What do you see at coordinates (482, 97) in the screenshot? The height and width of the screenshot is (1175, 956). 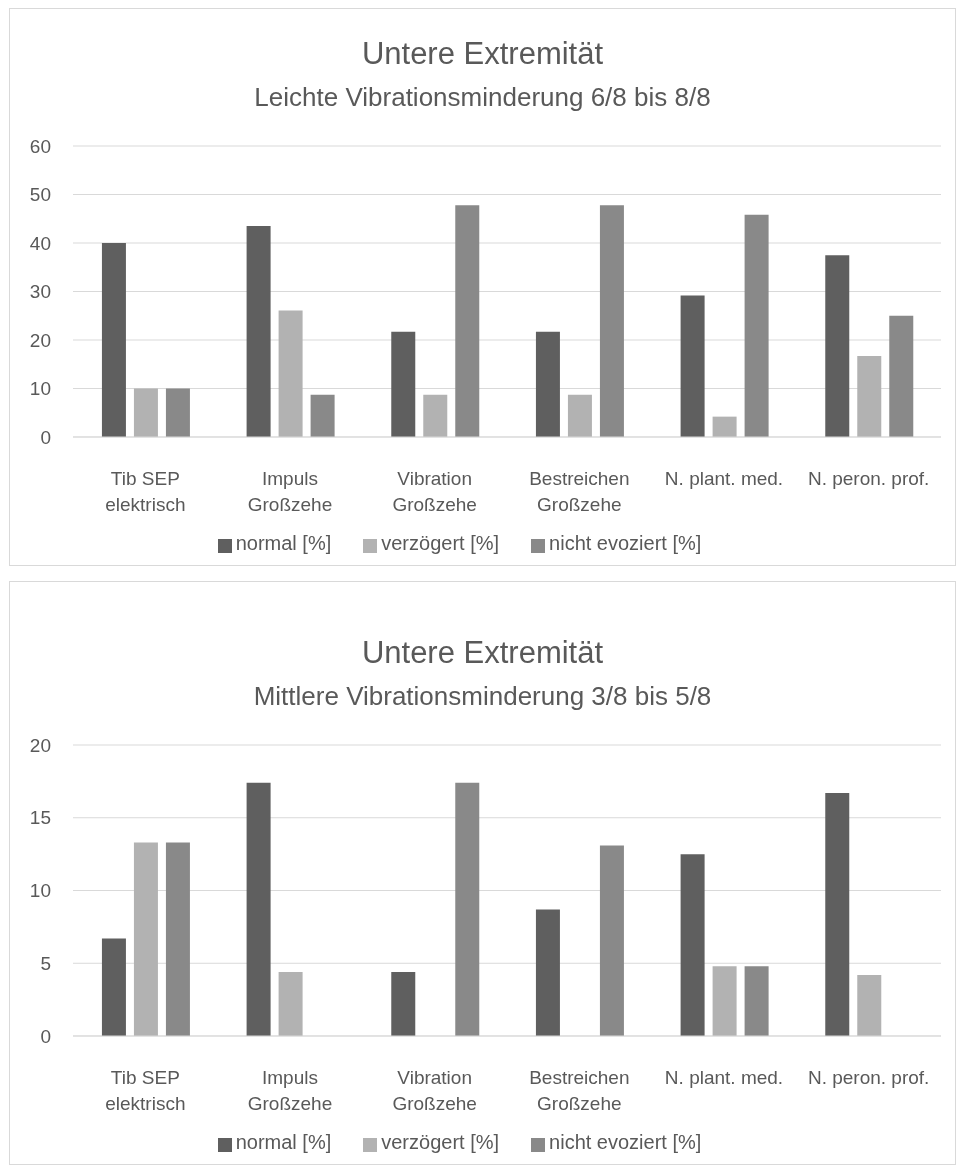 I see `chart-subtitle: Leichte Vibrationsminderung 6/8 bis 8/8` at bounding box center [482, 97].